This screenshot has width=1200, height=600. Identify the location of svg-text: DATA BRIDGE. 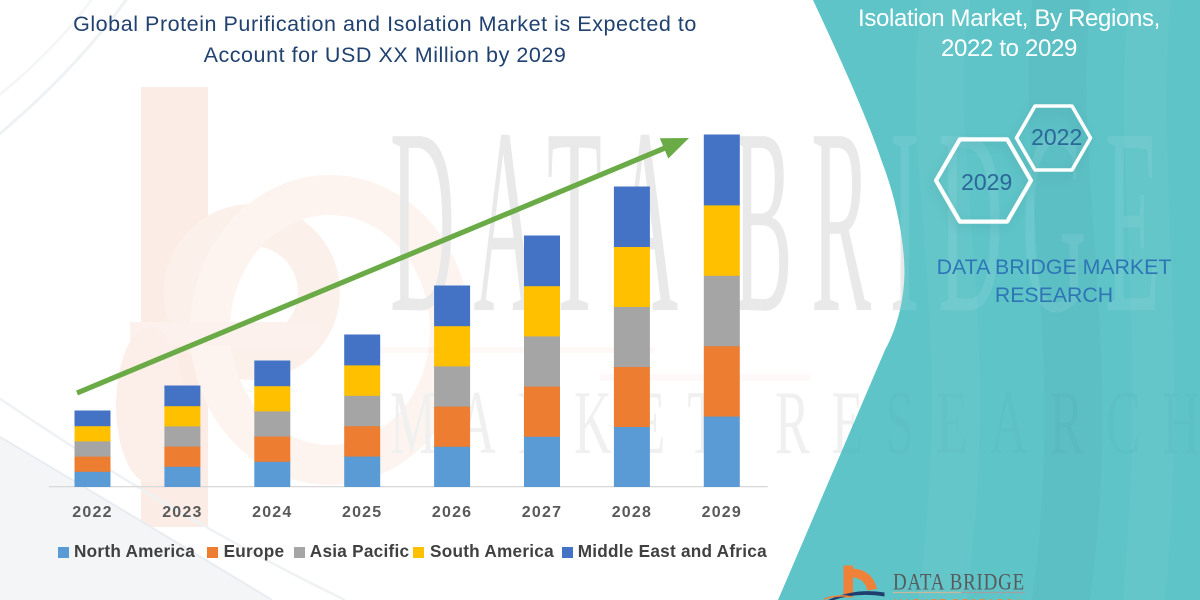
(959, 582).